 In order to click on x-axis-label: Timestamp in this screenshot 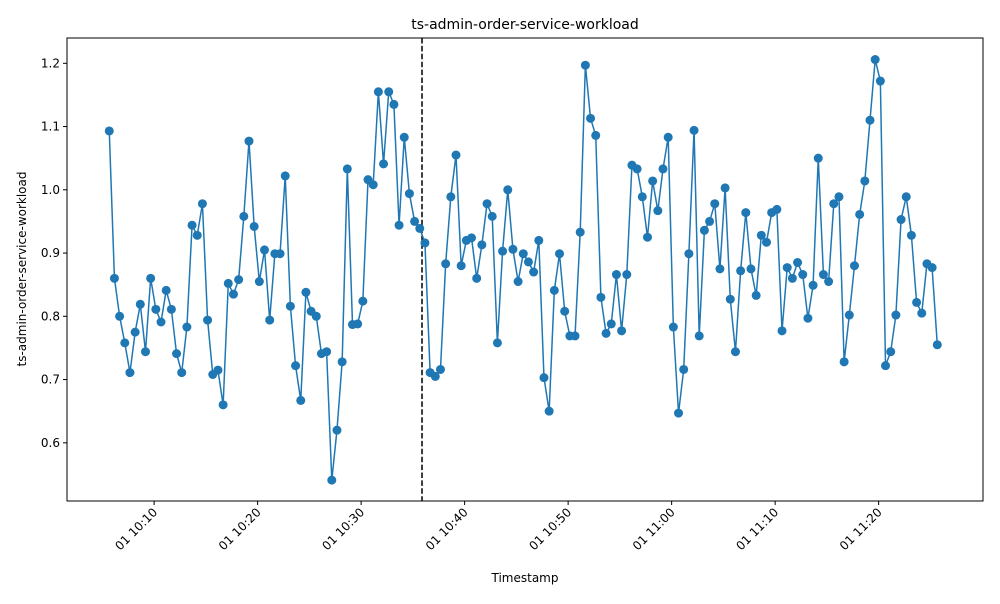, I will do `click(525, 578)`.